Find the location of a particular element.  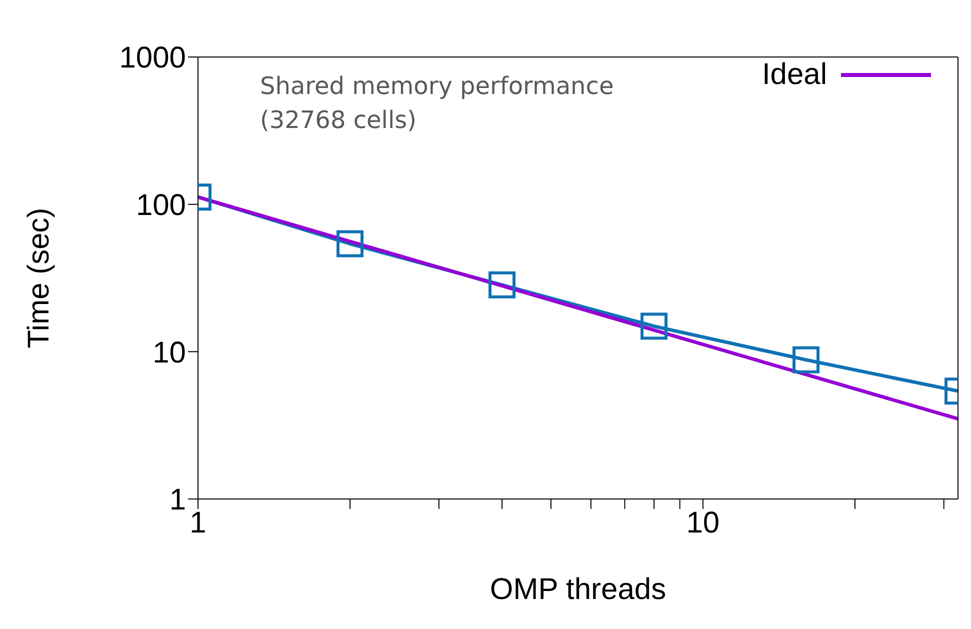

y-tick-label: 1 is located at coordinates (177, 500).